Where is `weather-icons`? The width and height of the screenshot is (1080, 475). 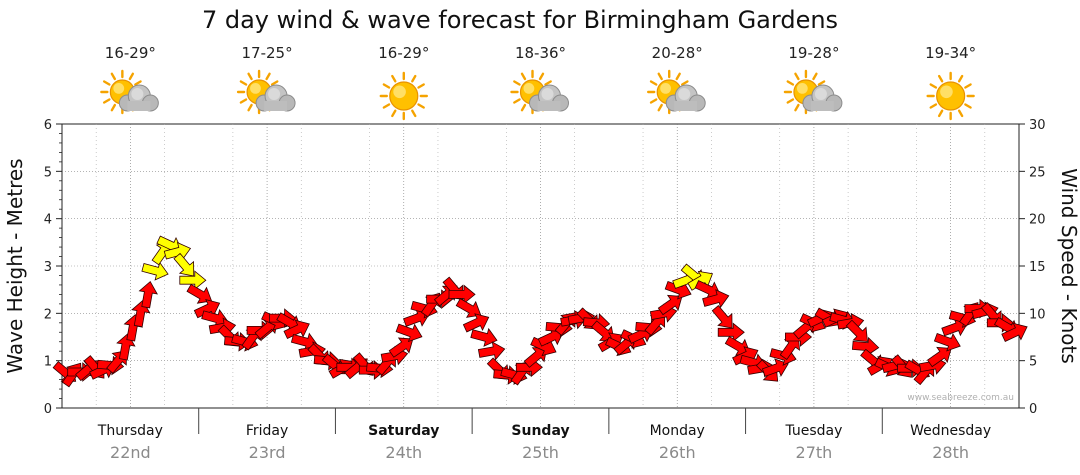
weather-icons is located at coordinates (537, 95).